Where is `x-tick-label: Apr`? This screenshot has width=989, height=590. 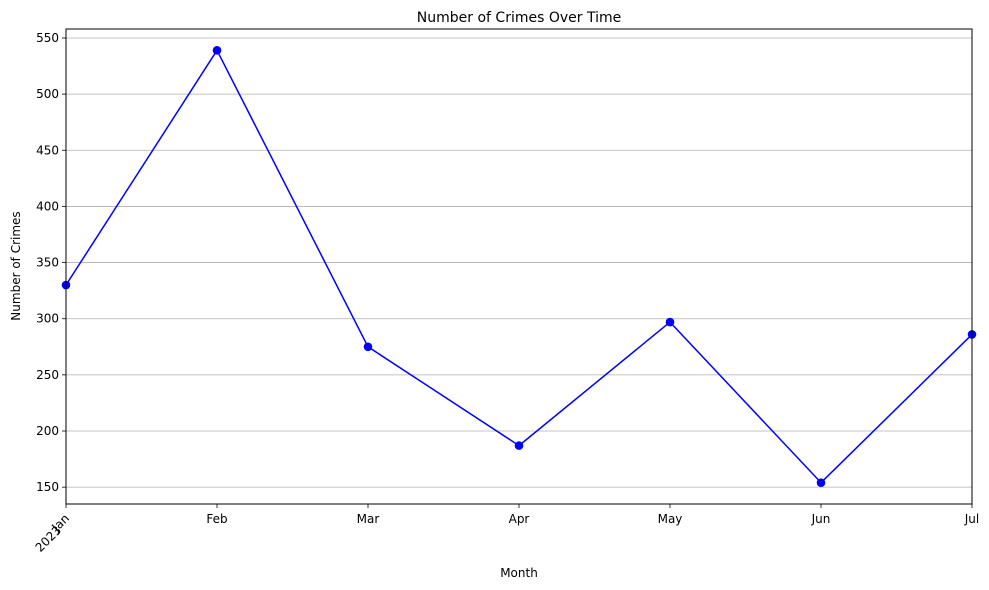
x-tick-label: Apr is located at coordinates (519, 519).